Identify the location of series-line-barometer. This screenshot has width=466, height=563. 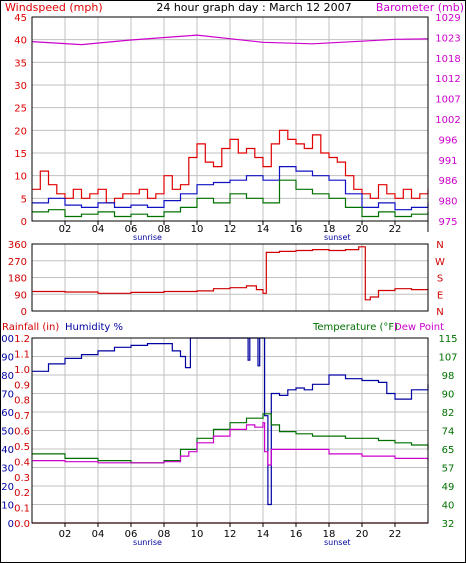
(230, 40).